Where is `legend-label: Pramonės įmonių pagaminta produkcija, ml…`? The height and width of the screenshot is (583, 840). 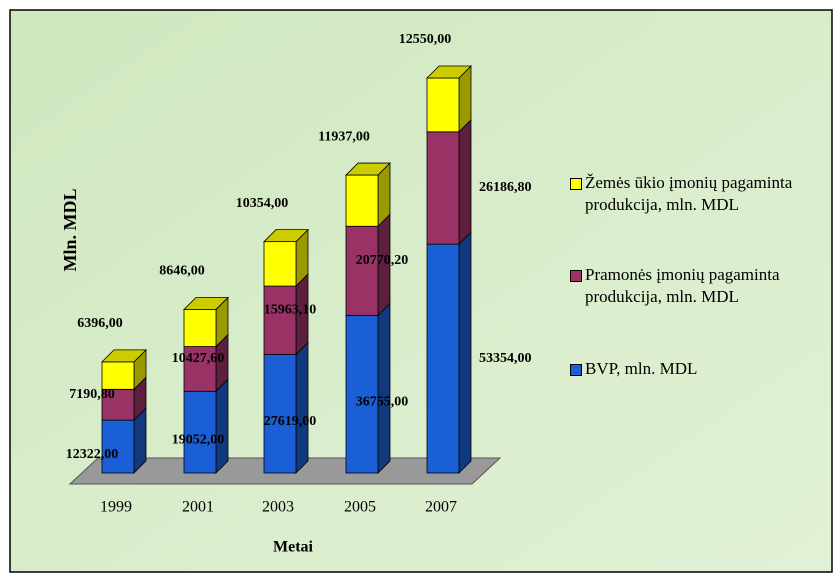
legend-label: Pramonės įmonių pagaminta produkcija, ml… is located at coordinates (682, 285).